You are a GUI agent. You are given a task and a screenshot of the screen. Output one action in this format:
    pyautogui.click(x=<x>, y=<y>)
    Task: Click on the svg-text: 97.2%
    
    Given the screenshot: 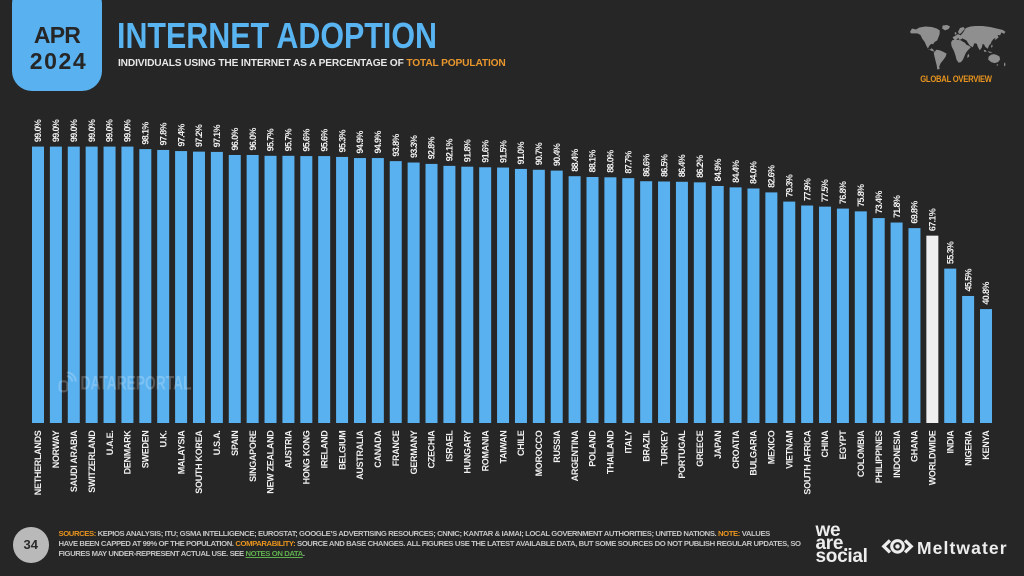 What is the action you would take?
    pyautogui.click(x=199, y=135)
    